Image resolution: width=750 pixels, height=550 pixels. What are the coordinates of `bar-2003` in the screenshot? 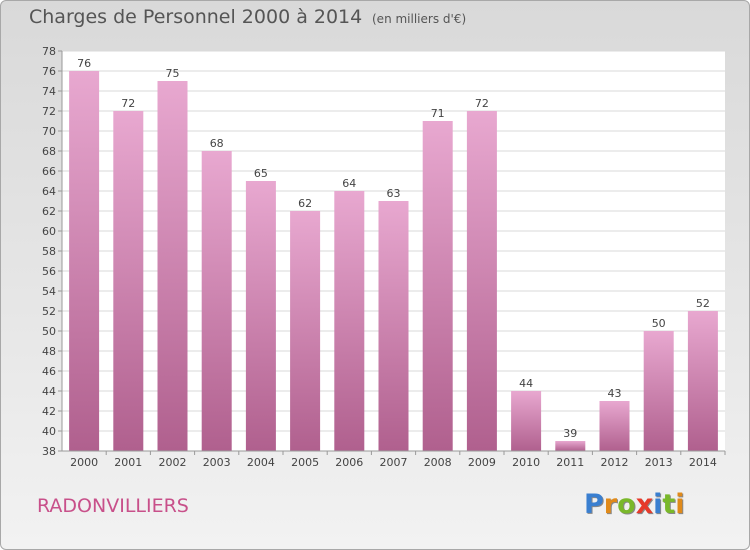 It's located at (216, 301).